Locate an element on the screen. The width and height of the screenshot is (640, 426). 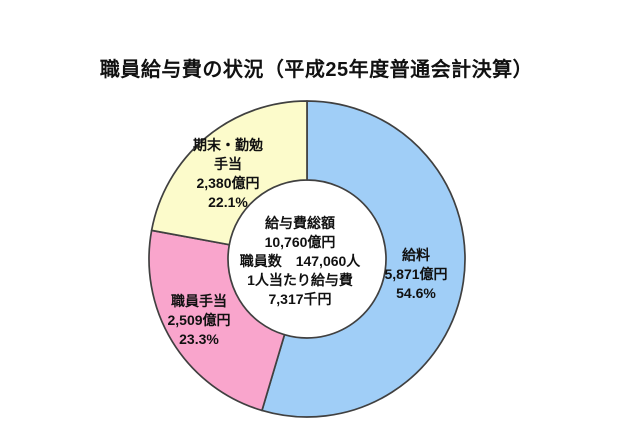
pie-segment-bonus-allowance is located at coordinates (229, 173).